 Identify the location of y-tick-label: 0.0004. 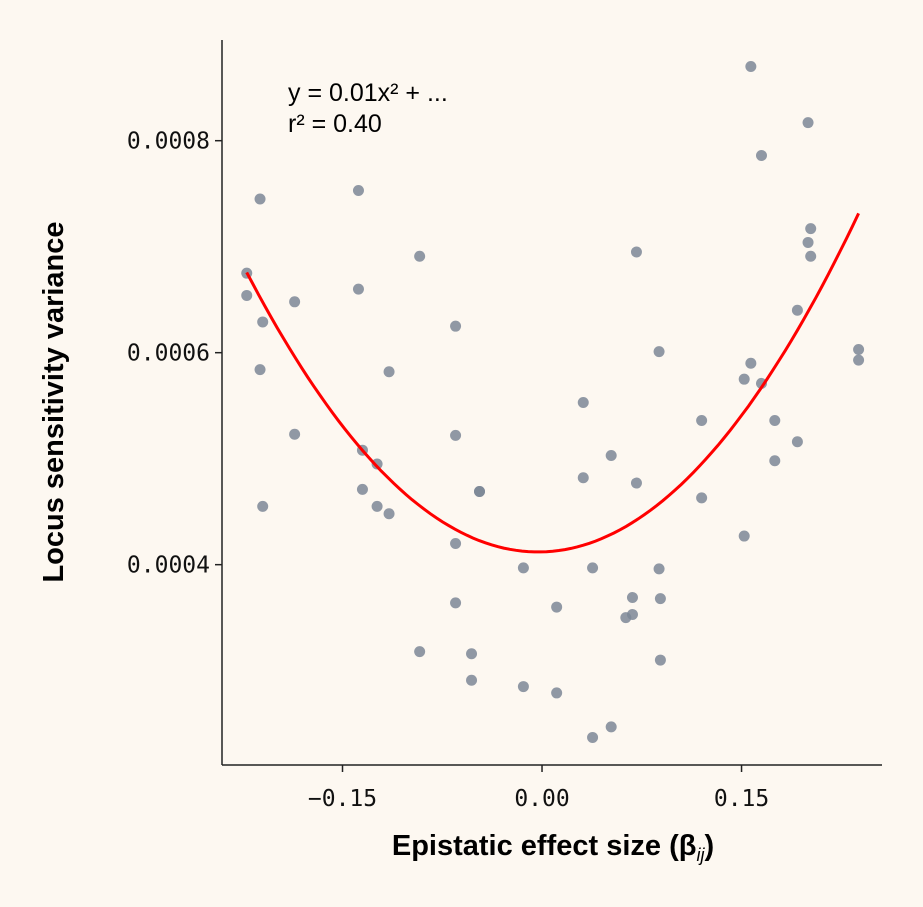
(168, 566).